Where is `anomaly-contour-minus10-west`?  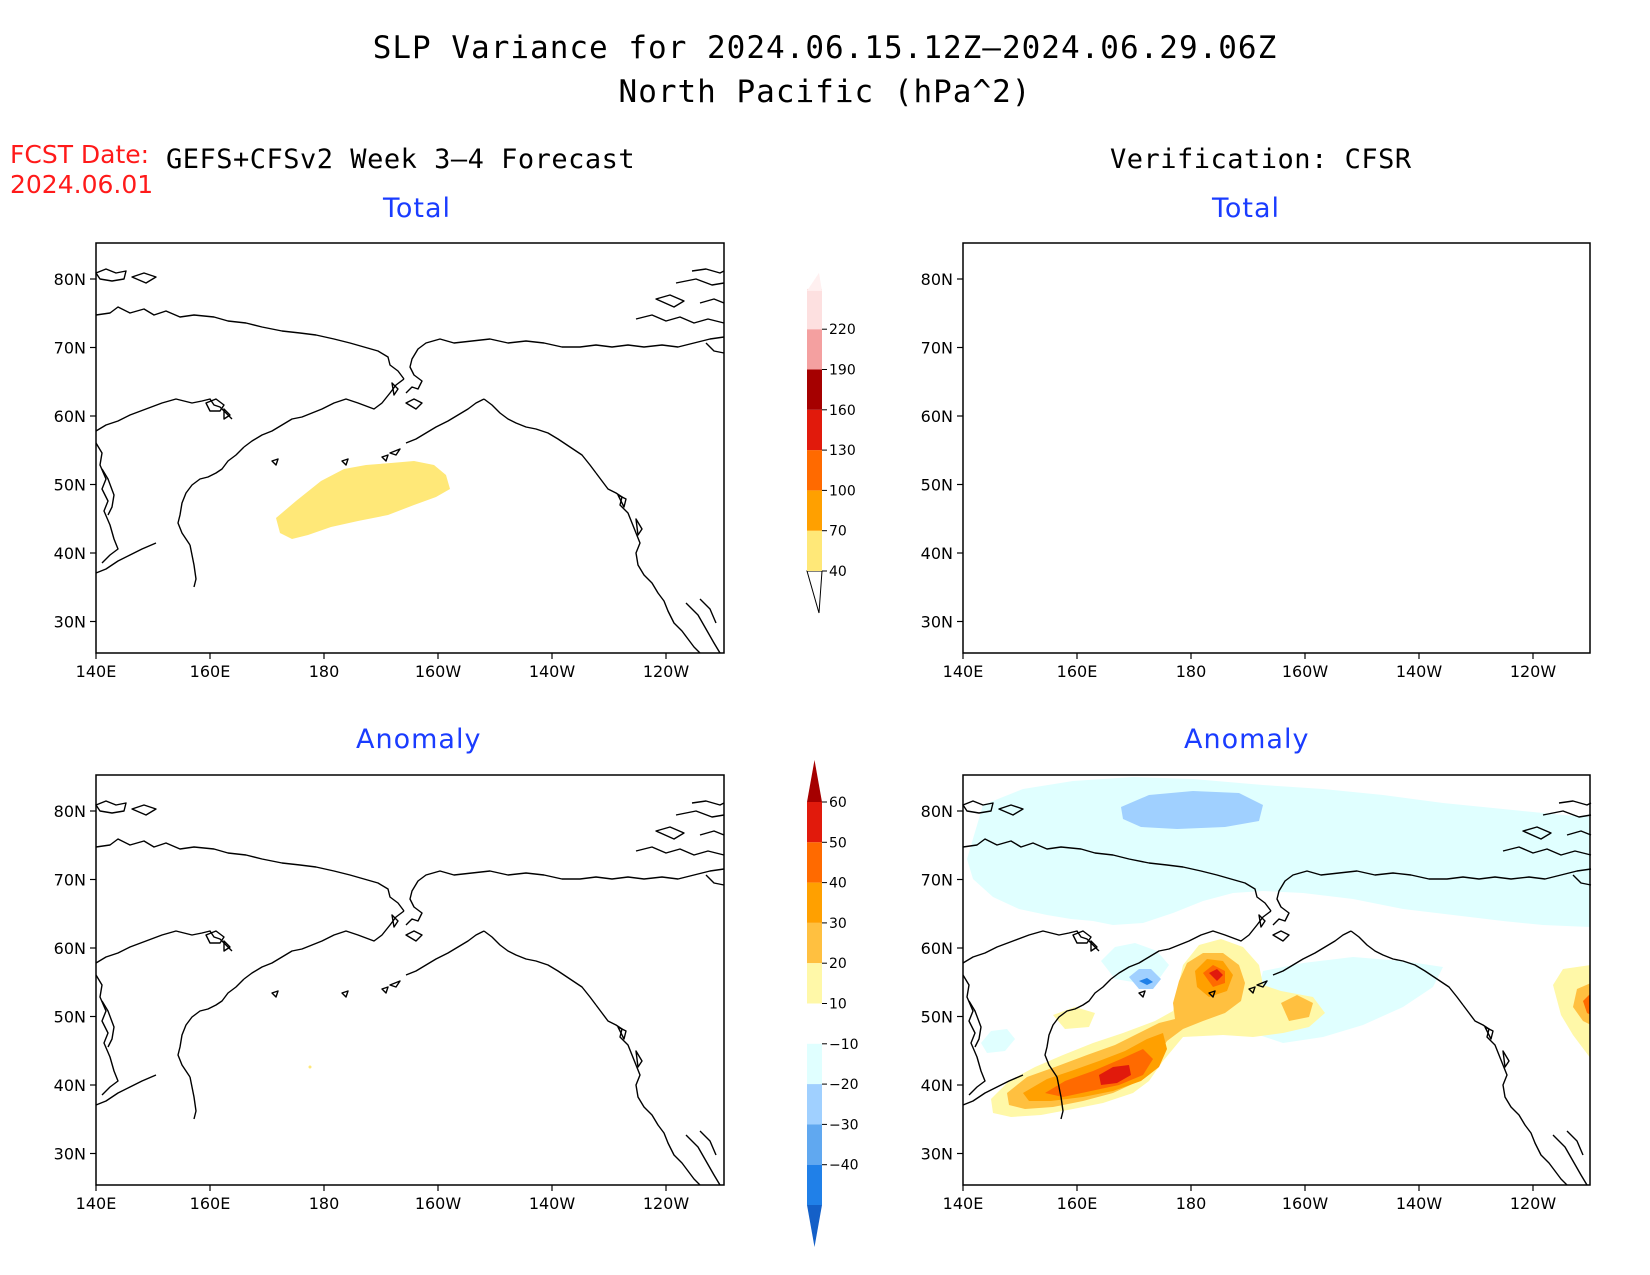 anomaly-contour-minus10-west is located at coordinates (998, 1041).